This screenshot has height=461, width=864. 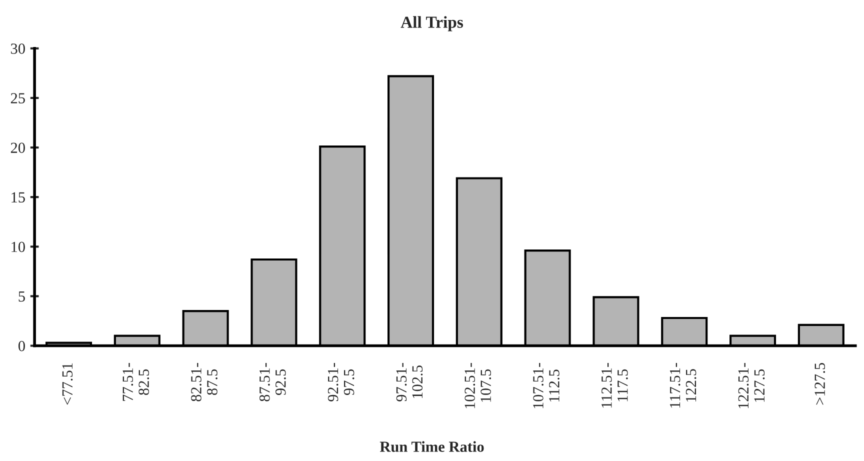 What do you see at coordinates (409, 382) in the screenshot?
I see `x-tick-label: 97.51- 102.5` at bounding box center [409, 382].